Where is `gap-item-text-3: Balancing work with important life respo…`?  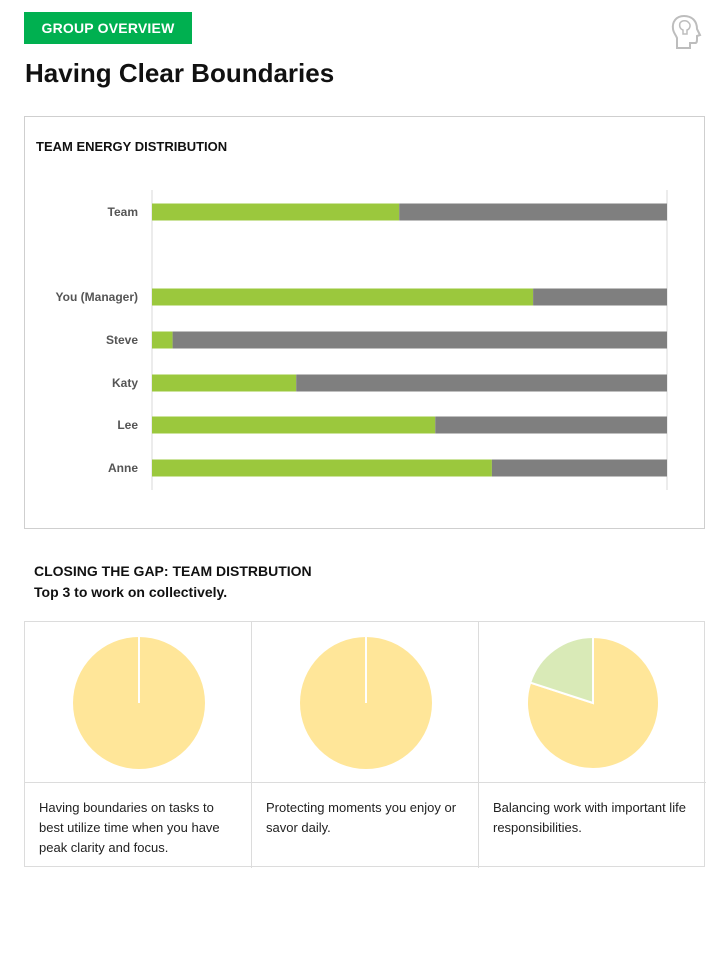
gap-item-text-3: Balancing work with important life respo… is located at coordinates (589, 817).